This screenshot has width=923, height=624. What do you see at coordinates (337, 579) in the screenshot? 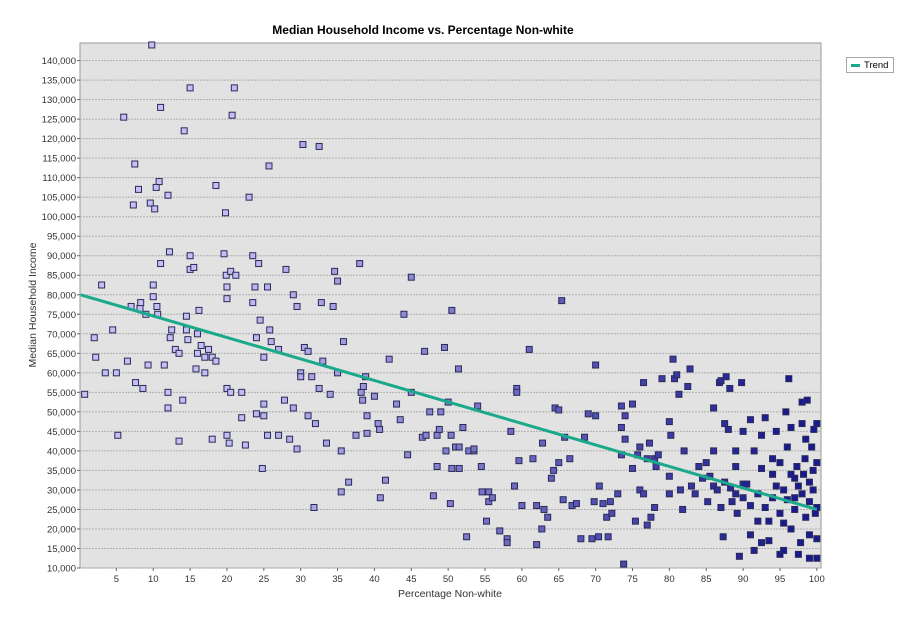
I see `x-tick-label: 35` at bounding box center [337, 579].